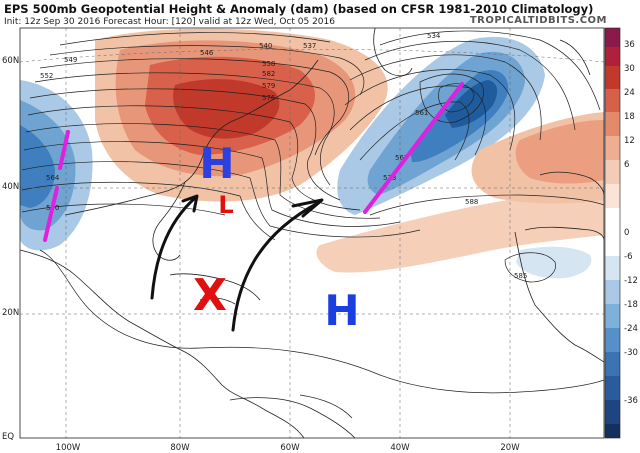 Image resolution: width=640 pixels, height=453 pixels. I want to click on colorbar-tick: 30, so click(629, 69).